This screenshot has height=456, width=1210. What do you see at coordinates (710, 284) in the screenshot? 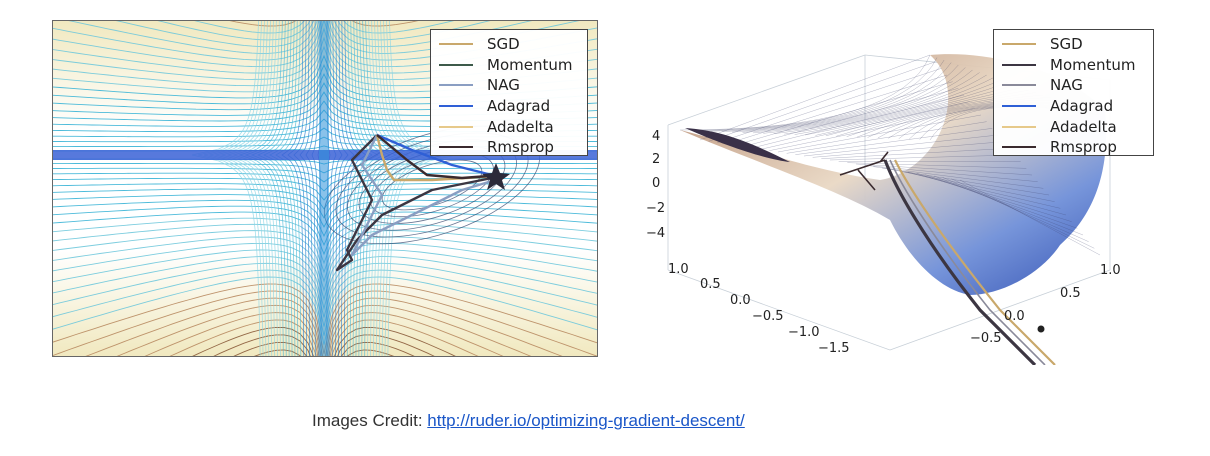
I see `x-tick-label: 0.5` at bounding box center [710, 284].